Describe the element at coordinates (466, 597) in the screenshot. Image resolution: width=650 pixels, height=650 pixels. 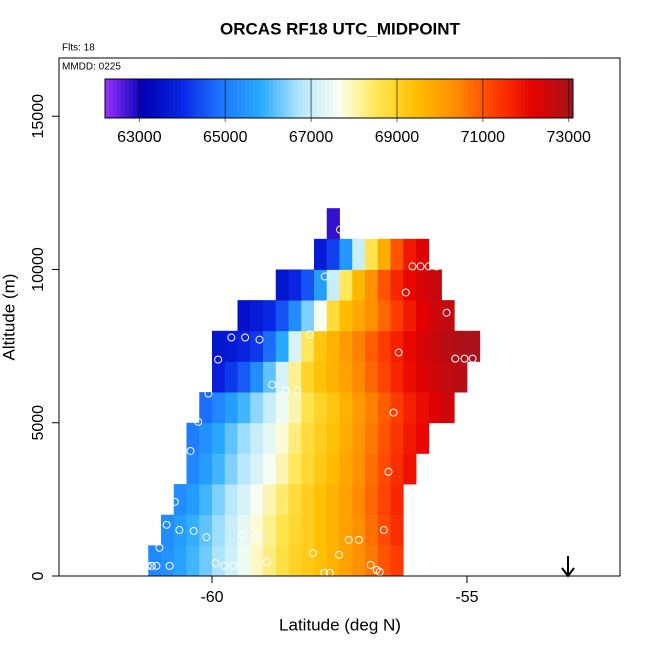
I see `x-tick-label: -55` at that location.